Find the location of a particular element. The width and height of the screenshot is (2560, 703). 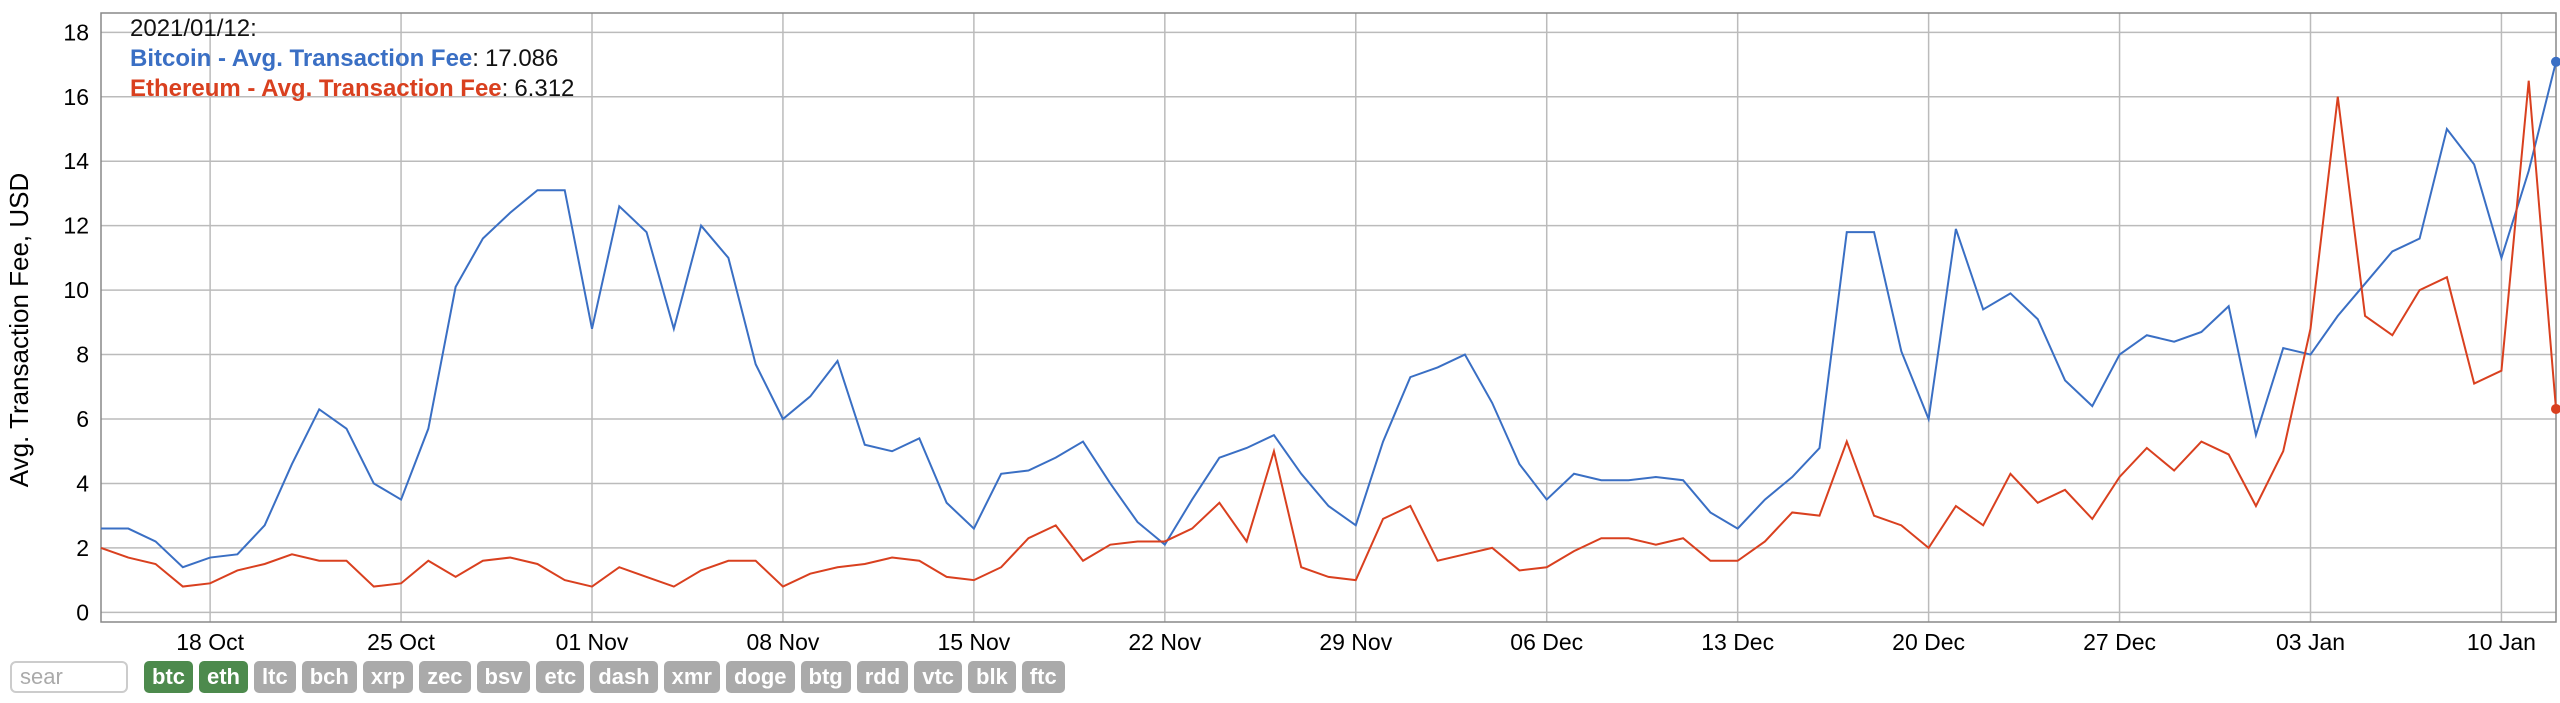

x-tick-label: 06 Dec is located at coordinates (1546, 642).